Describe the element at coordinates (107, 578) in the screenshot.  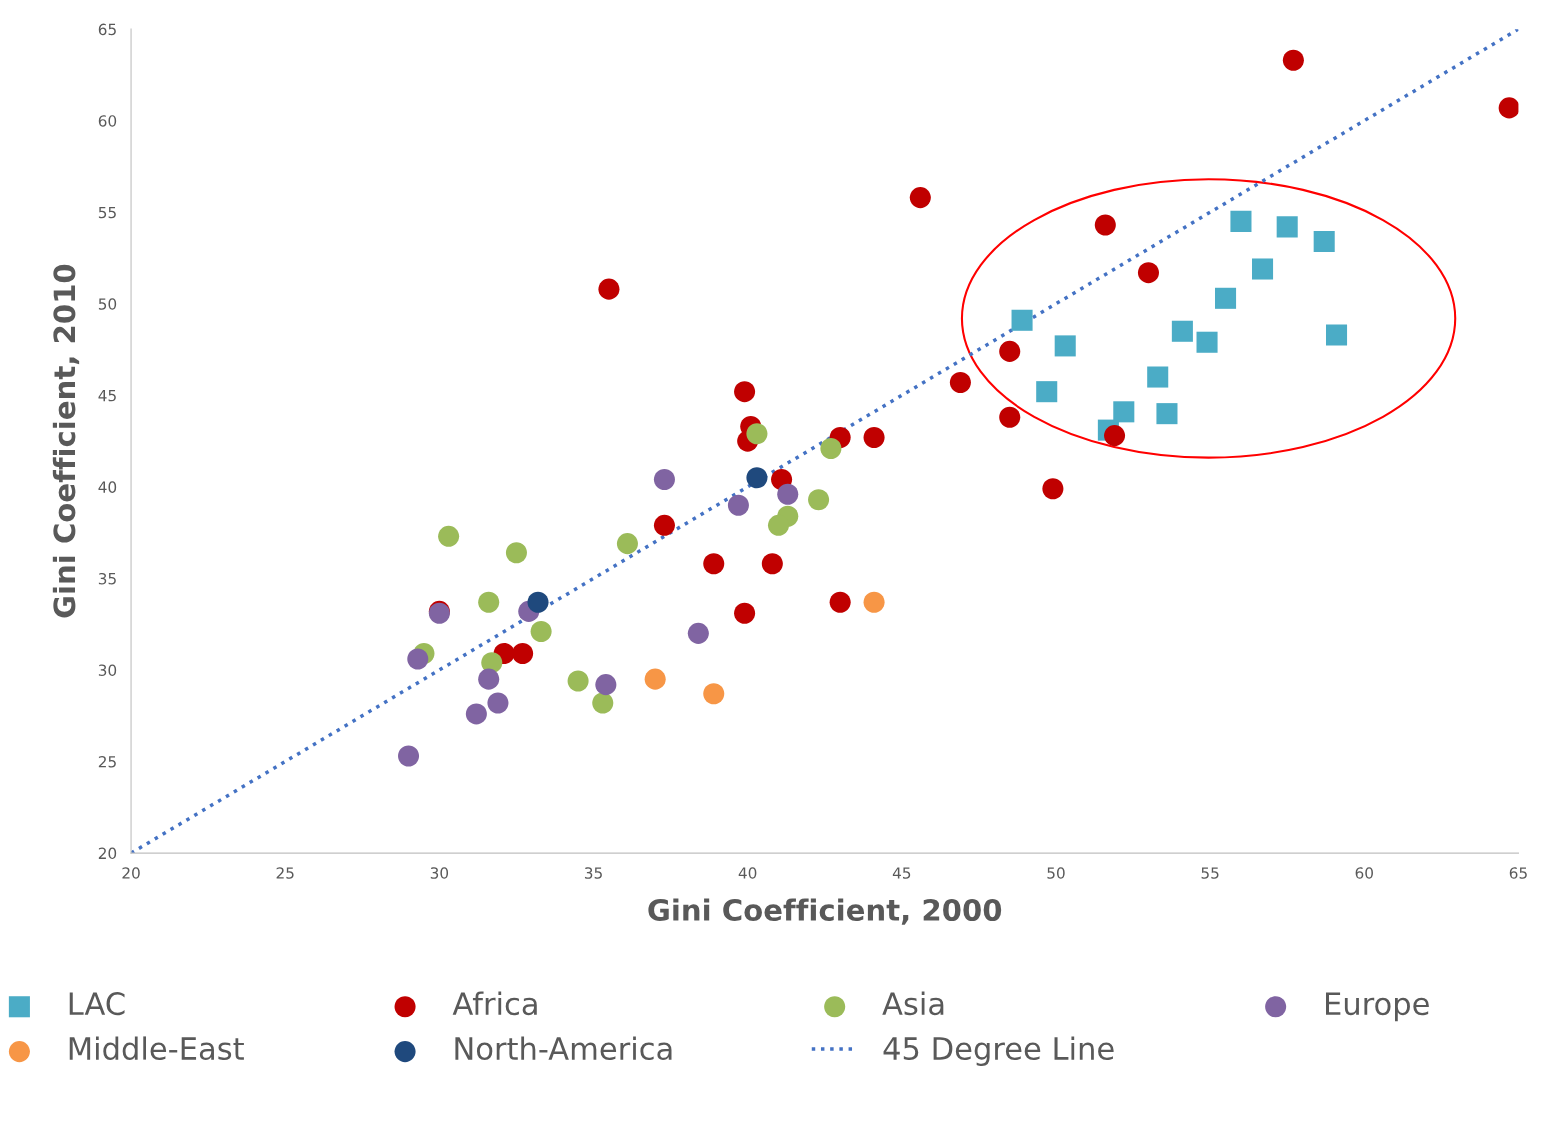
I see `y-tick-label: 35` at that location.